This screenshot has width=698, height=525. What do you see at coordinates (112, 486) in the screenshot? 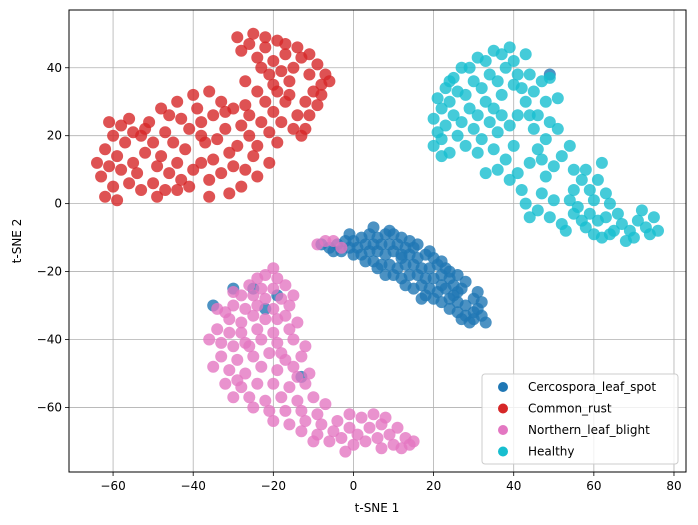
I see `x-tick-label: −60` at bounding box center [112, 486].